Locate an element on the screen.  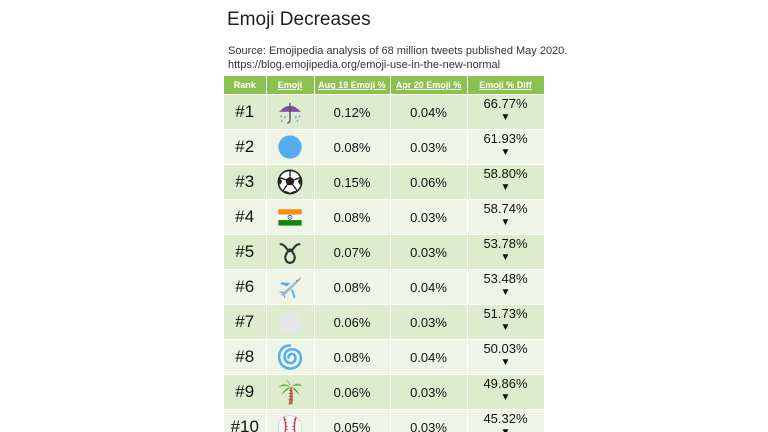
diff-cell: 61.93% ▼ is located at coordinates (506, 147).